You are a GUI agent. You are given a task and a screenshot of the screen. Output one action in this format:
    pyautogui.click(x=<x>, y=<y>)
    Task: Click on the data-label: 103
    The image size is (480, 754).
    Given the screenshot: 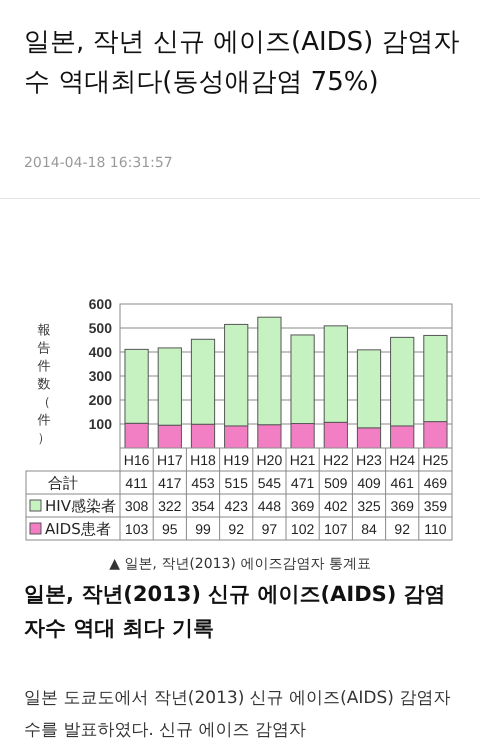 What is the action you would take?
    pyautogui.click(x=136, y=529)
    